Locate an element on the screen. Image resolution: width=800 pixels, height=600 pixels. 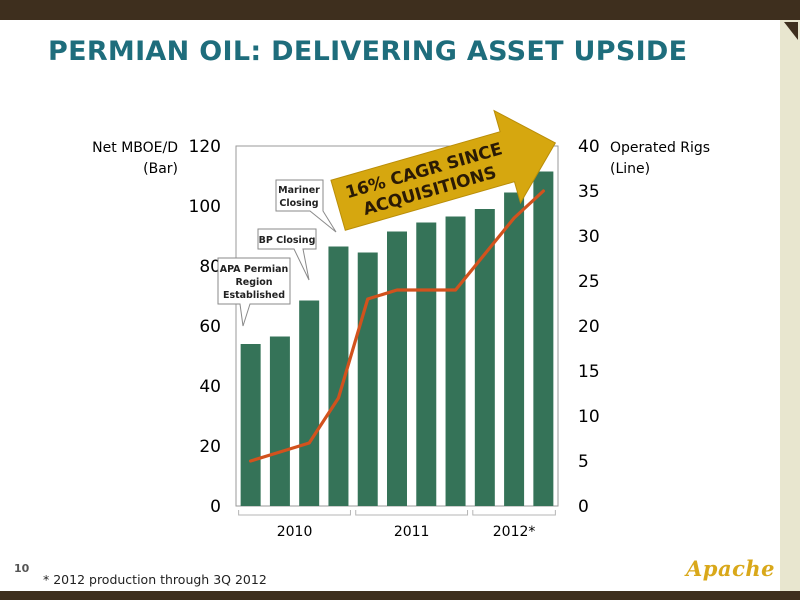
left-axis-title-line1: Net MBOE/D is located at coordinates (135, 148).